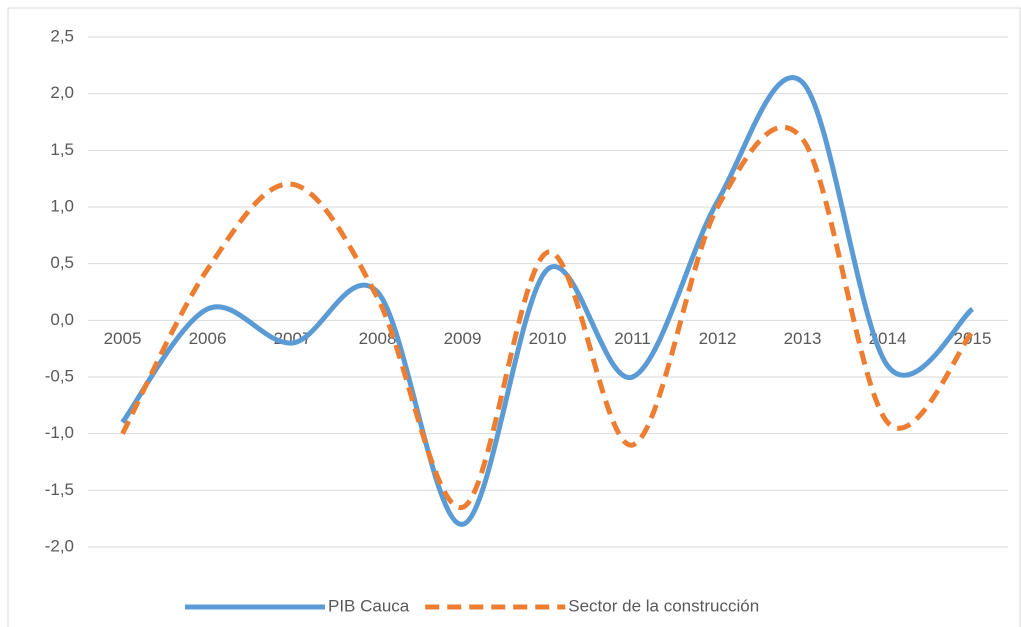 This screenshot has width=1021, height=627. What do you see at coordinates (663, 605) in the screenshot?
I see `legend-label: Sector de la construcción` at bounding box center [663, 605].